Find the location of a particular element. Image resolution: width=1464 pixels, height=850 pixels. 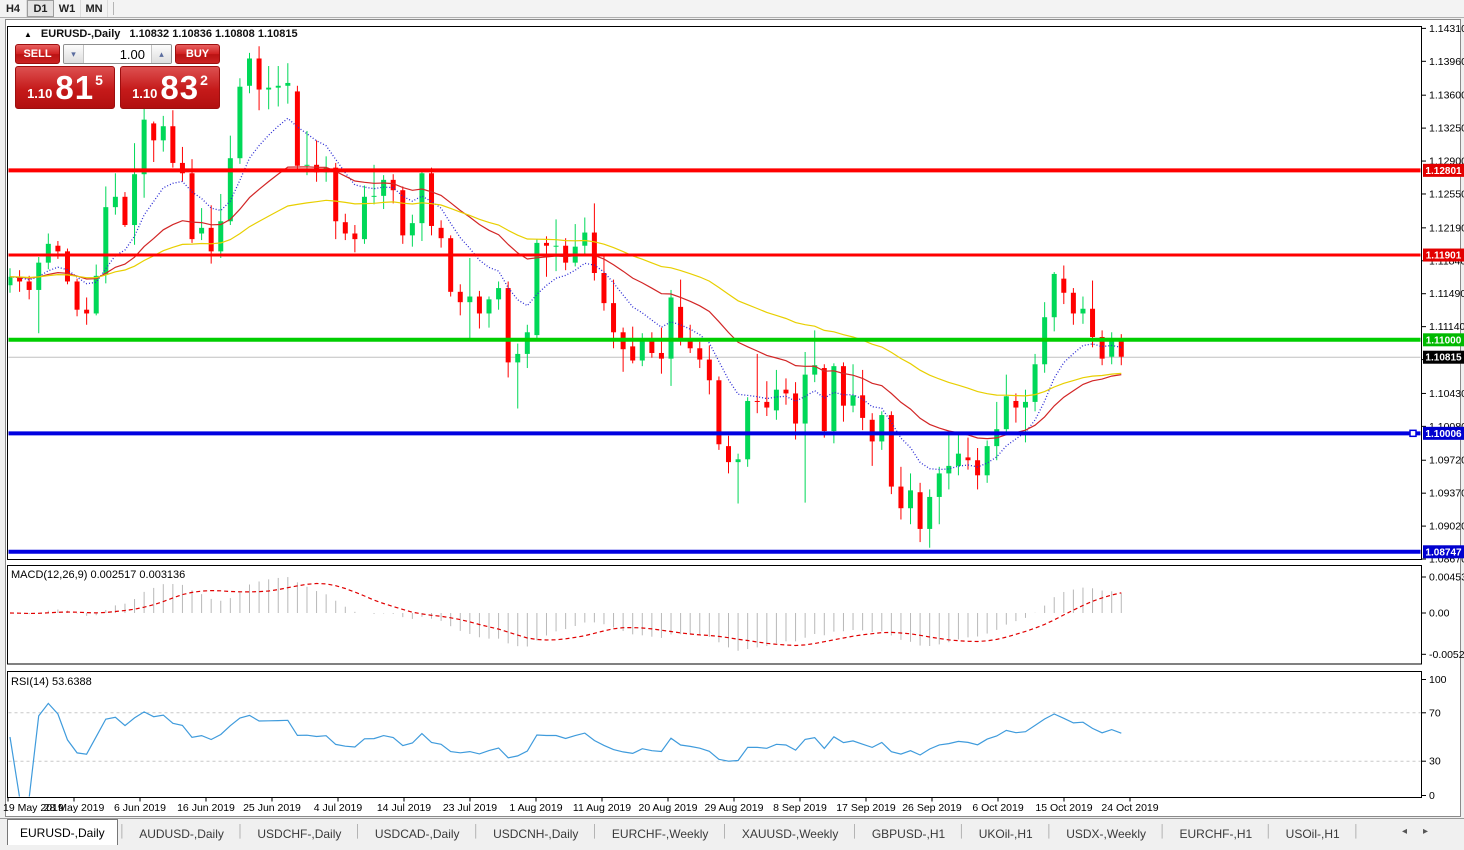

tab-eurchf-h1: EURCHF-,H1 is located at coordinates (1216, 833).